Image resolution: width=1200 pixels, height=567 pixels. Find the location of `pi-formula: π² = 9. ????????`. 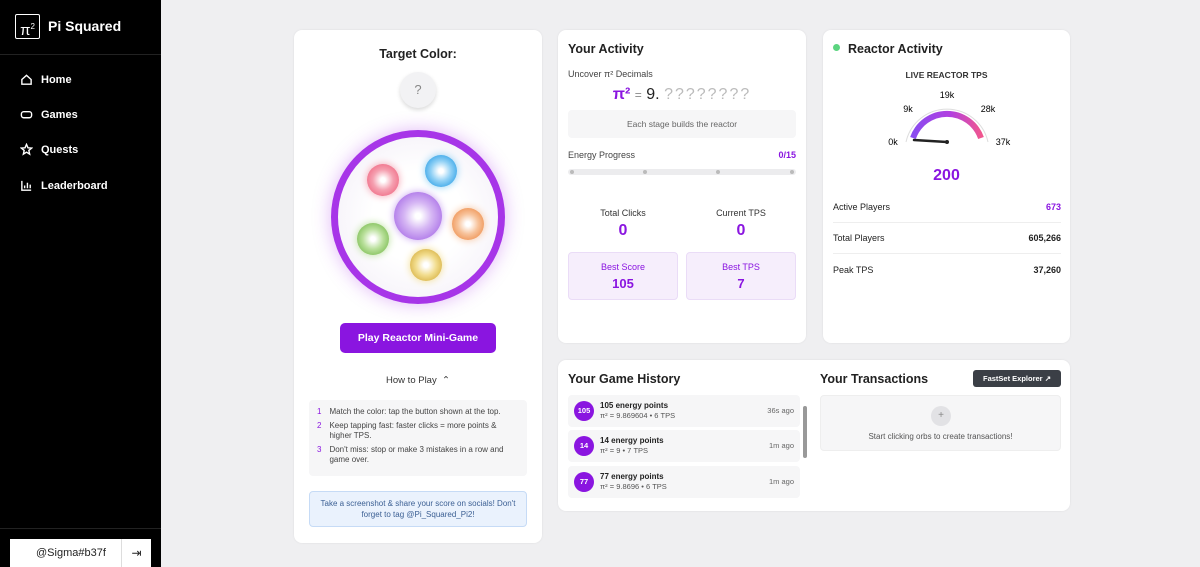

pi-formula: π² = 9. ???????? is located at coordinates (682, 95).